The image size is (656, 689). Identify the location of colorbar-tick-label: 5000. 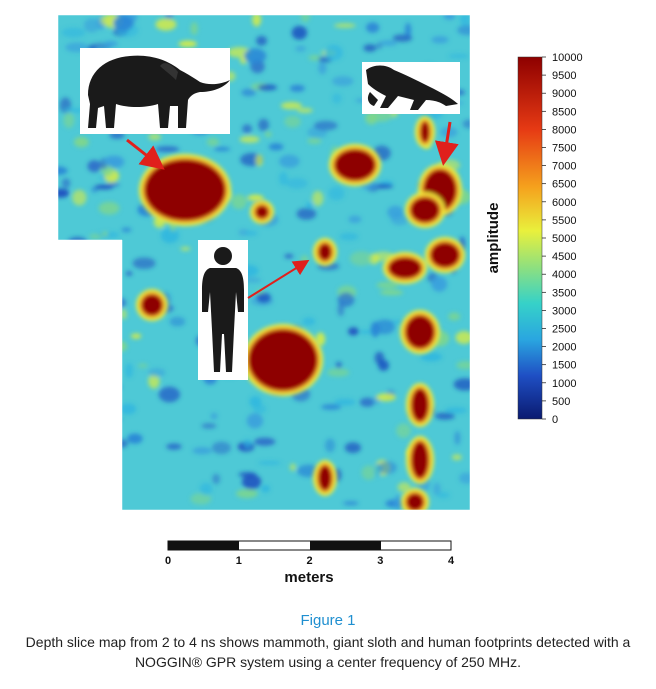
(564, 239).